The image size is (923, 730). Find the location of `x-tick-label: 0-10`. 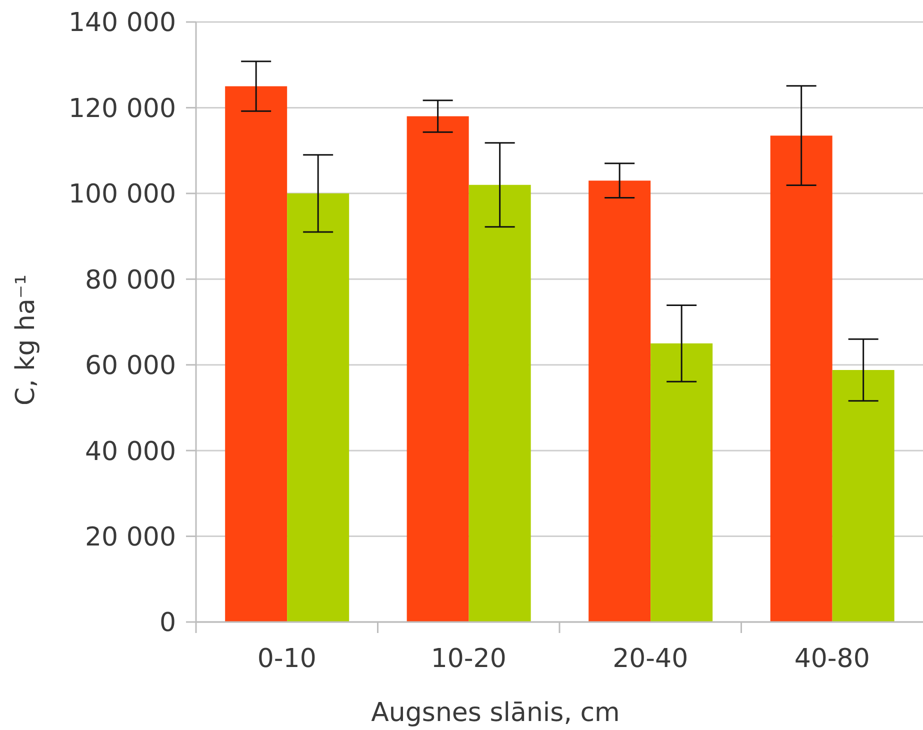

x-tick-label: 0-10 is located at coordinates (286, 659).